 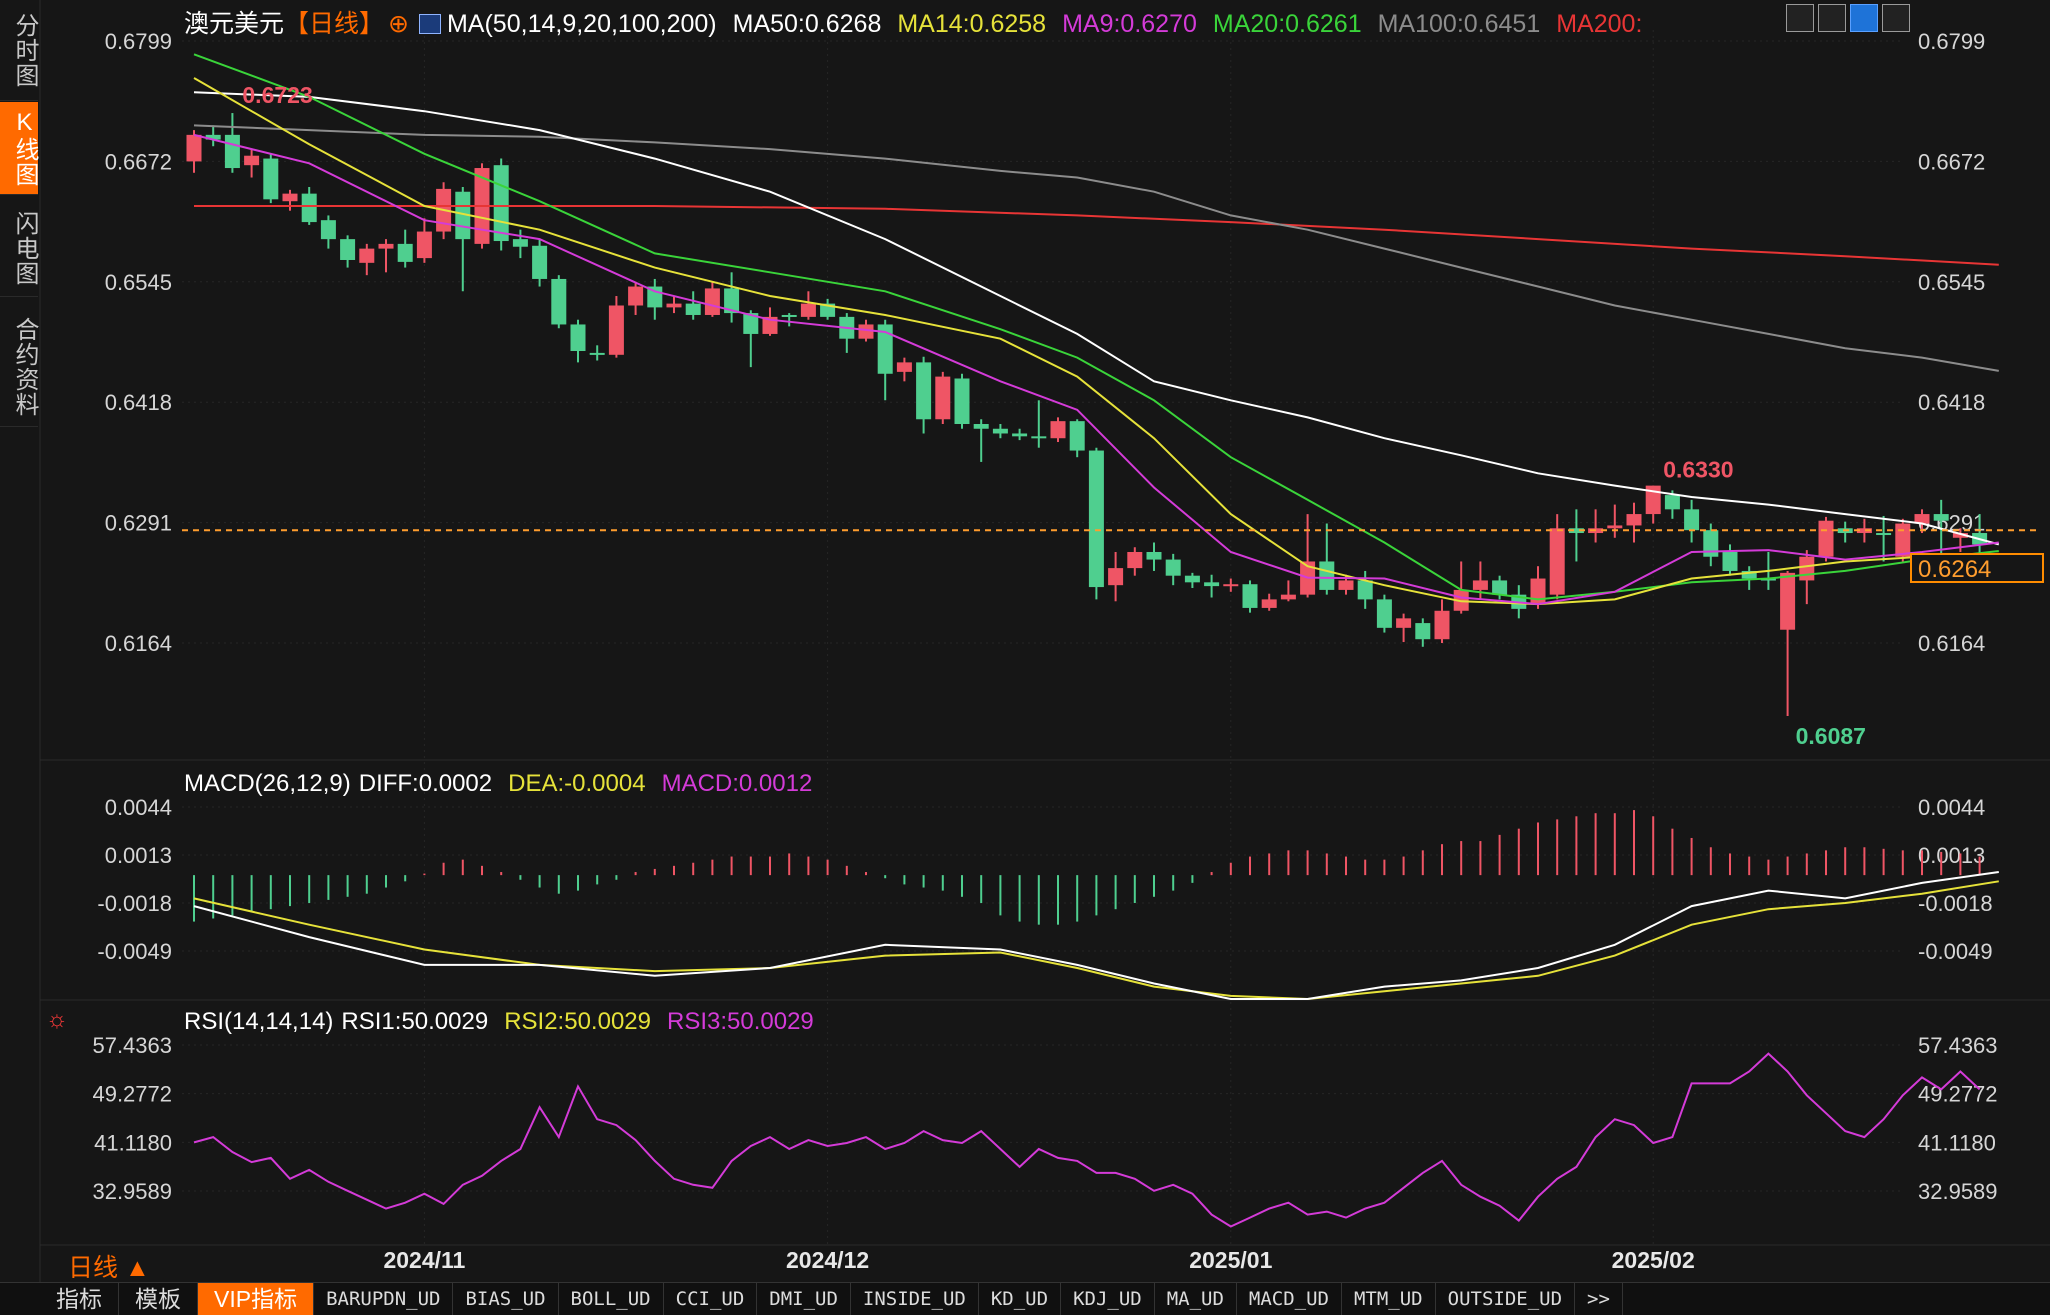 I want to click on tab-boll: BOLL_UD, so click(x=611, y=1299).